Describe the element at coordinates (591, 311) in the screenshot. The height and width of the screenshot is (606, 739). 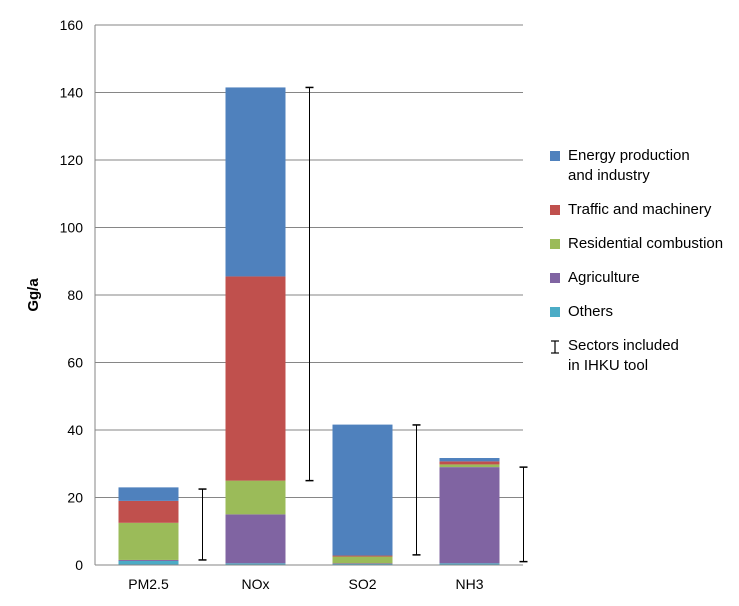
I see `legend-label-others: Others` at that location.